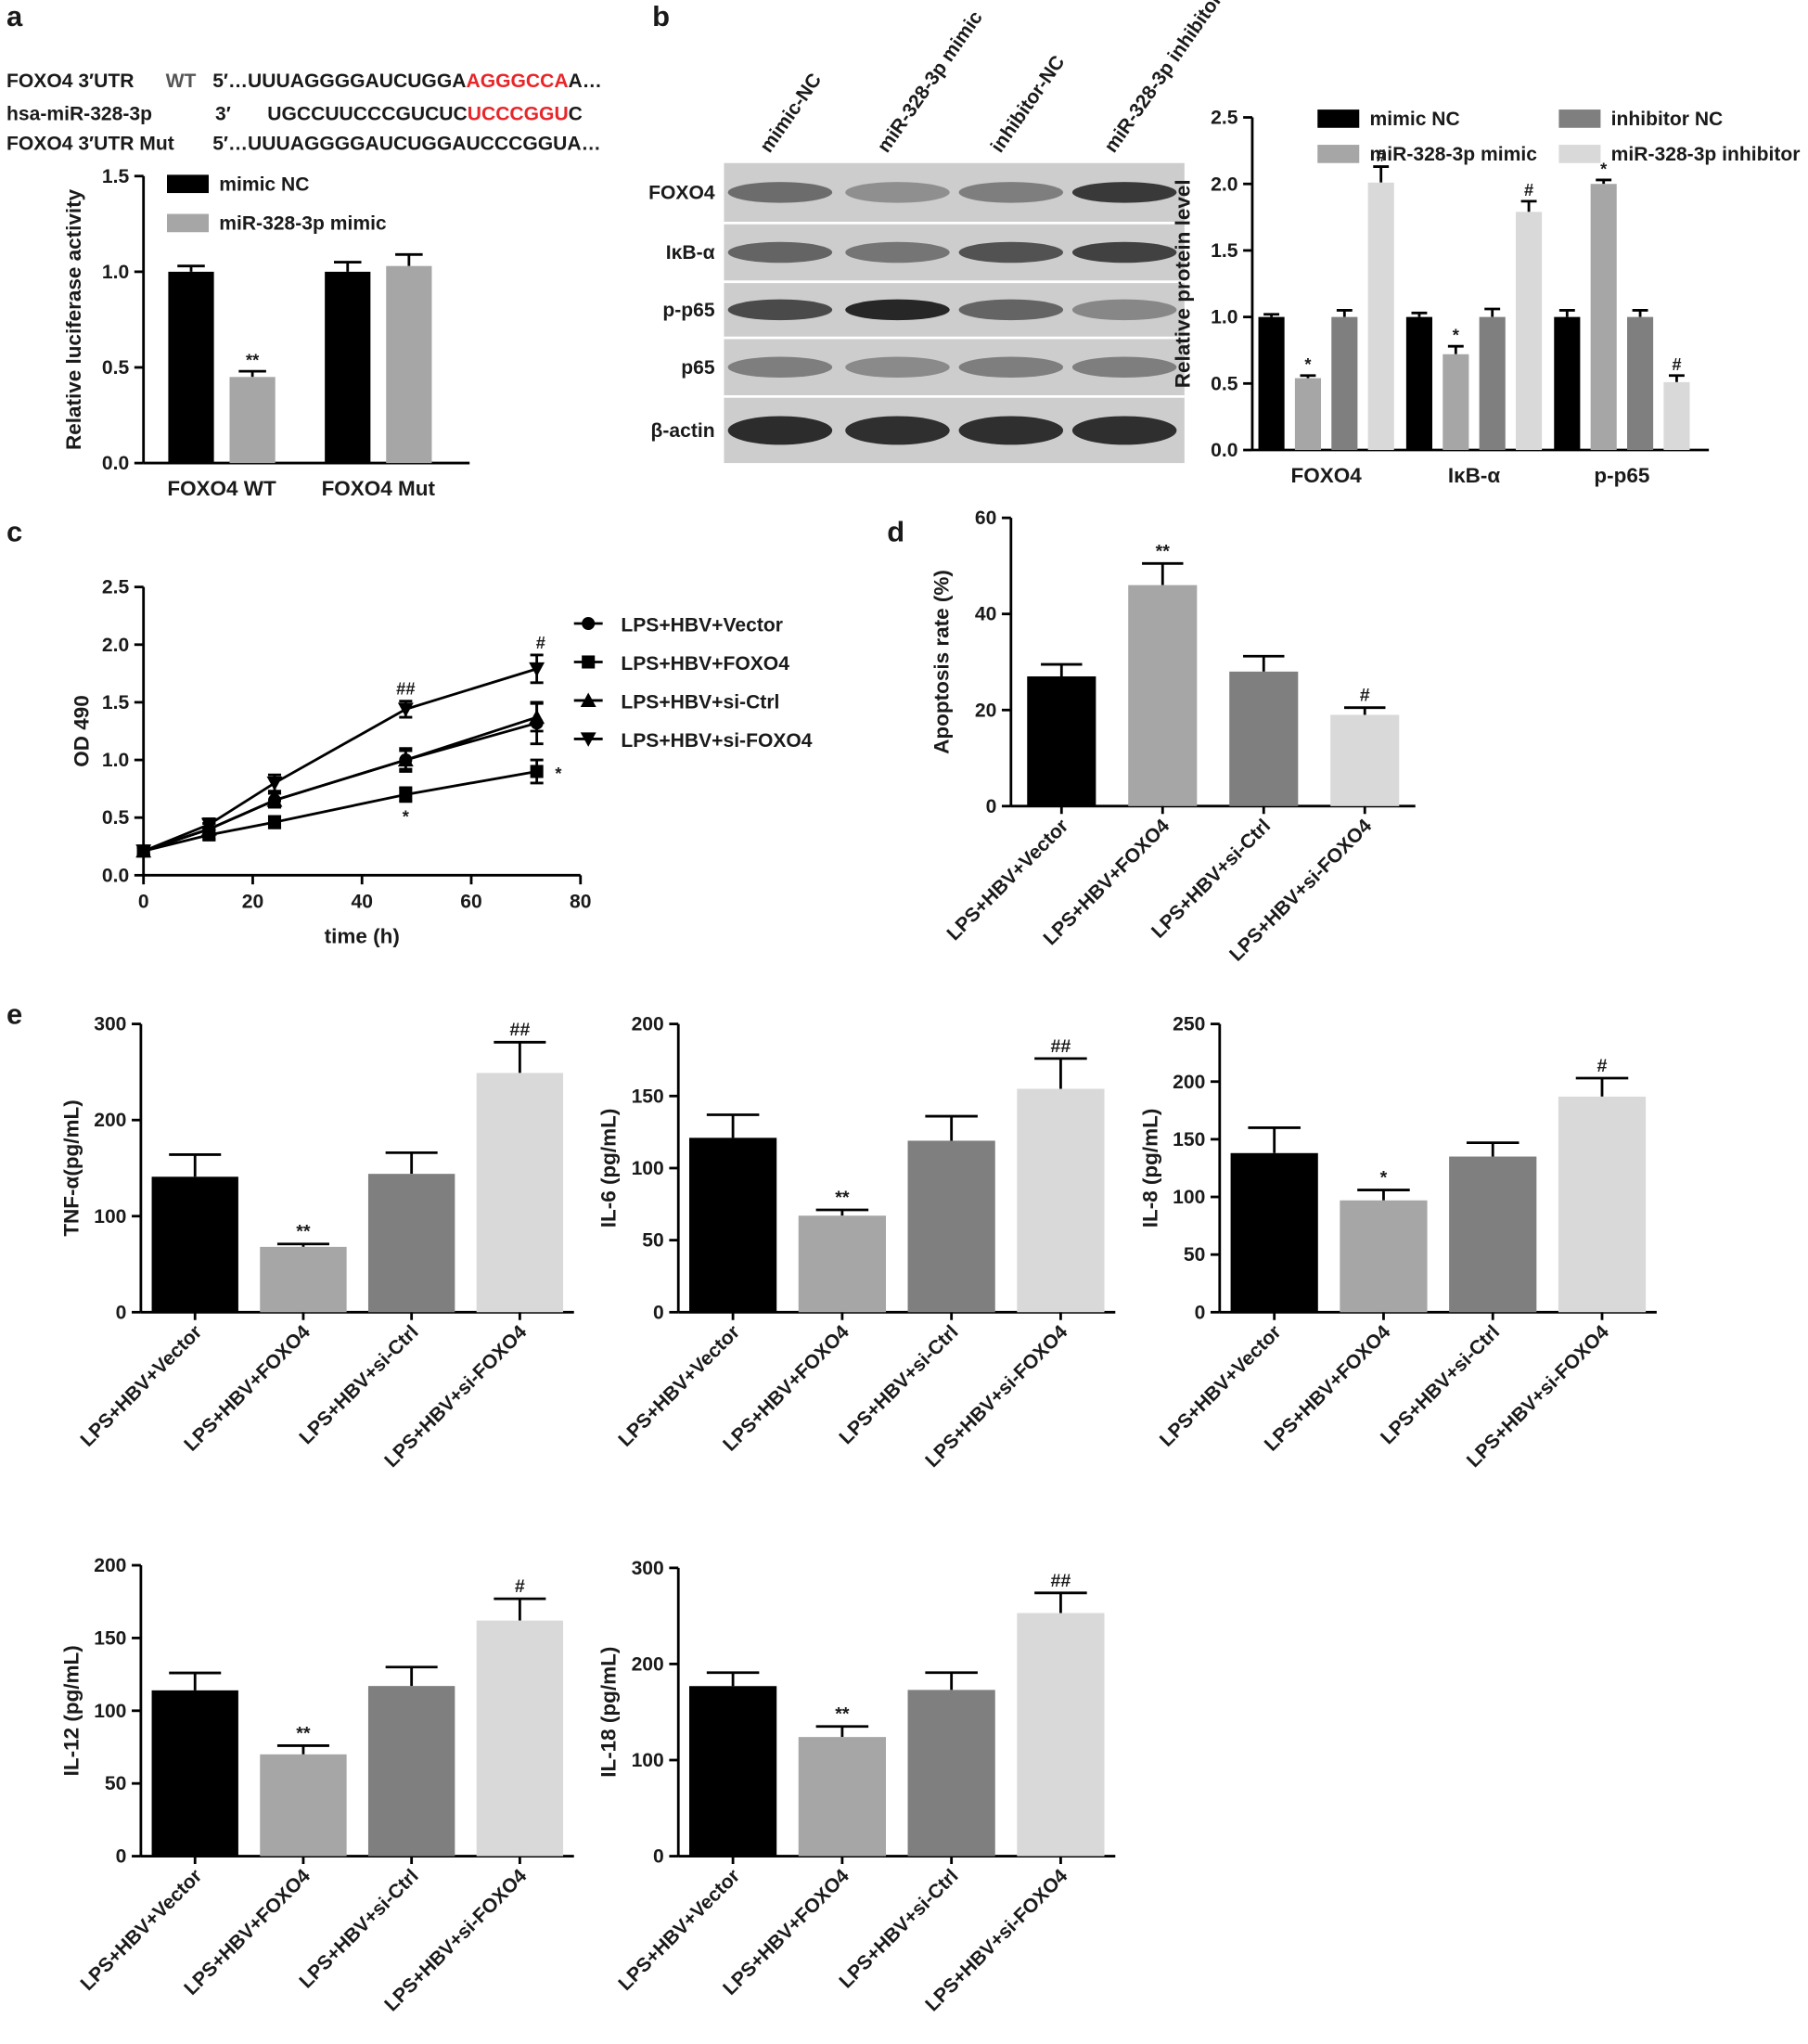 The width and height of the screenshot is (1808, 2044). Describe the element at coordinates (517, 81) in the screenshot. I see `sequence-part: AGGGCCA` at that location.